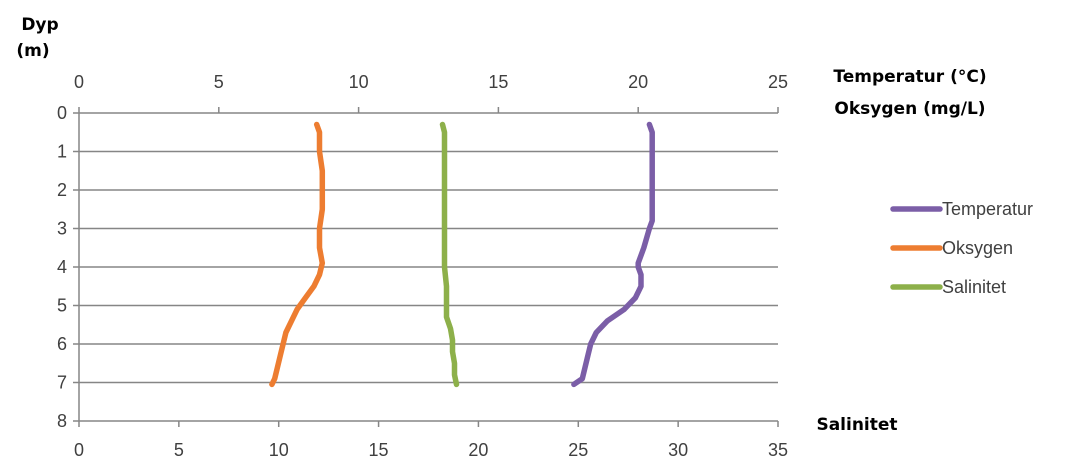  What do you see at coordinates (62, 152) in the screenshot?
I see `y-tick-label: 1` at bounding box center [62, 152].